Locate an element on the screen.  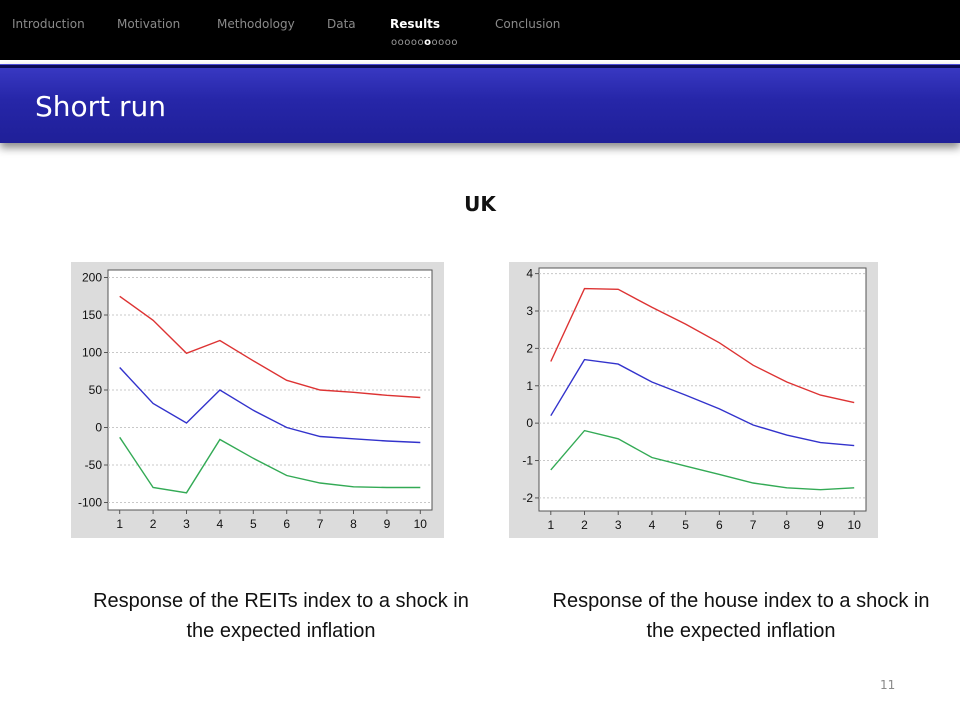
progress-dots-before: ooooo is located at coordinates (408, 42).